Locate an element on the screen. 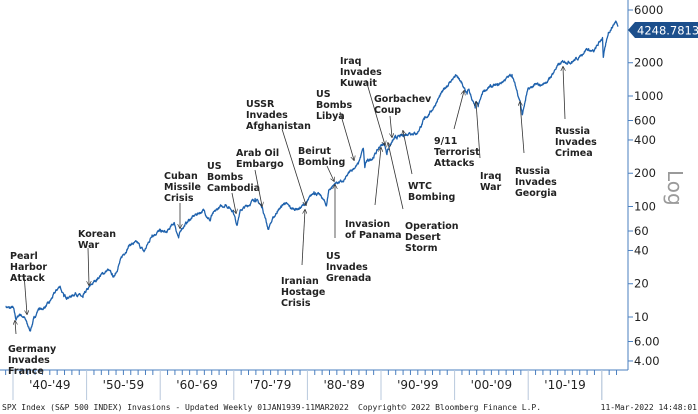 The height and width of the screenshot is (414, 698). y-axis-label: Log is located at coordinates (675, 188).